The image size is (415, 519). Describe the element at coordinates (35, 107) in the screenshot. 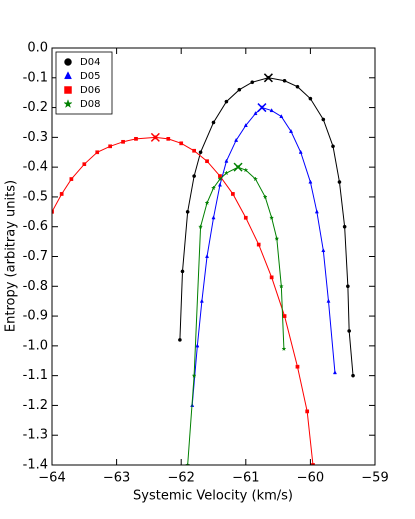

I see `y-tick-label: -0.2` at that location.